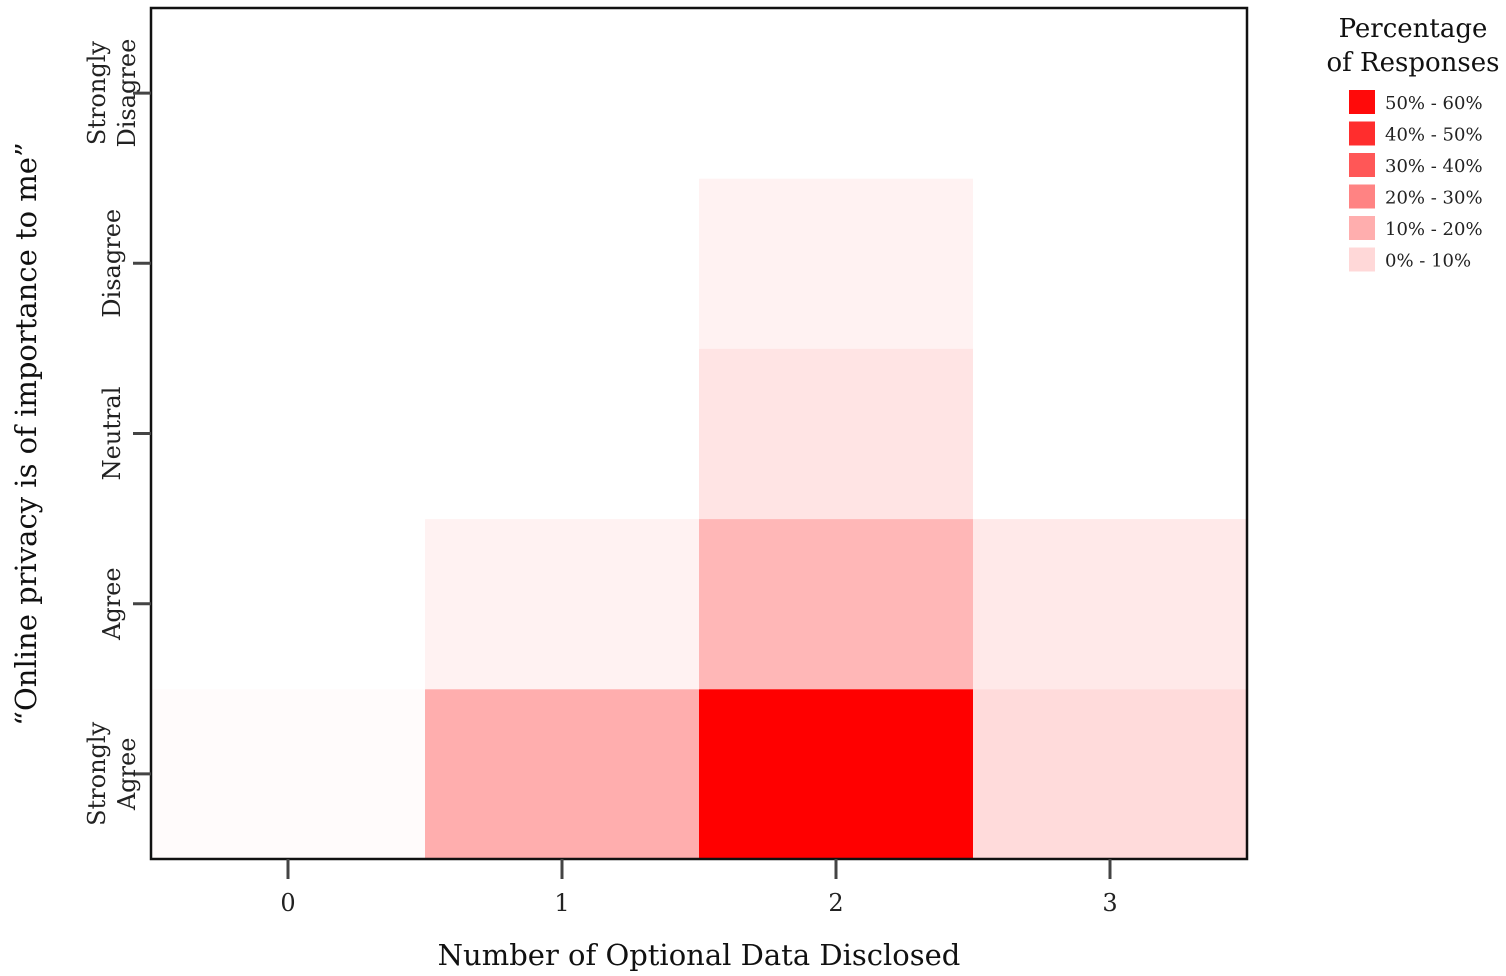 The width and height of the screenshot is (1506, 976). I want to click on x-axis: 0 1 2 3, so click(699, 888).